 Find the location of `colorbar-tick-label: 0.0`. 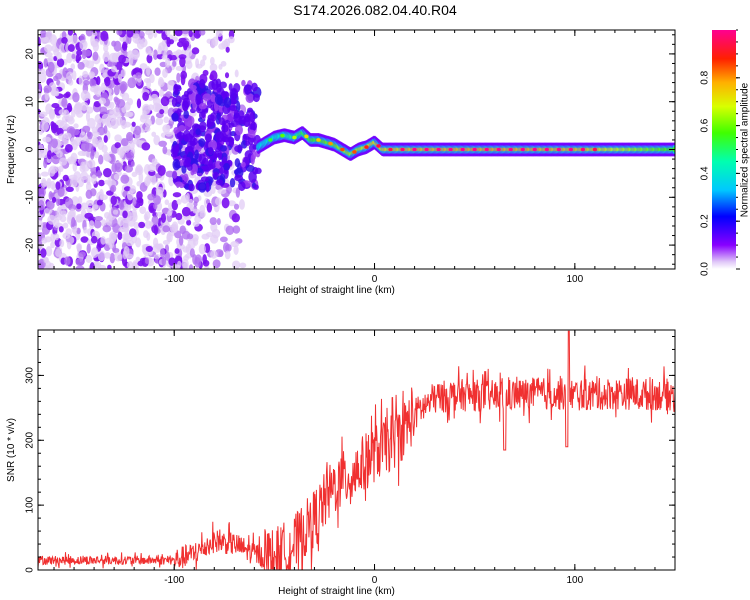

colorbar-tick-label: 0.0 is located at coordinates (705, 269).